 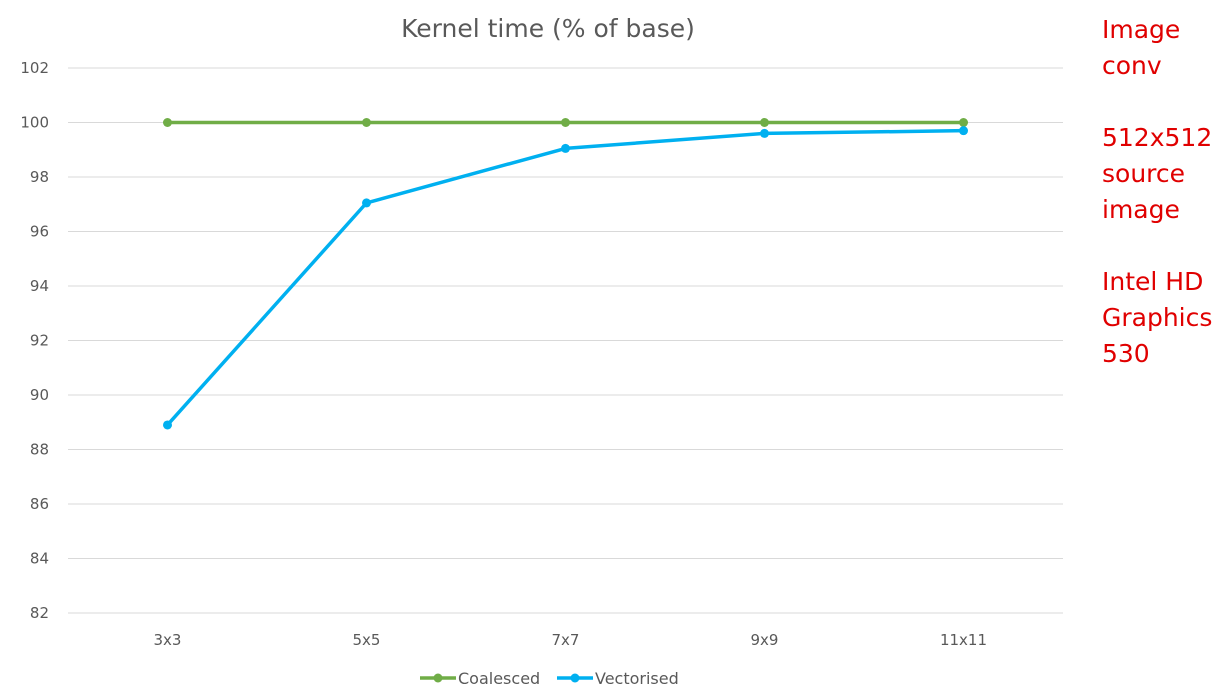 I want to click on x-tick-label: 3x3, so click(x=168, y=640).